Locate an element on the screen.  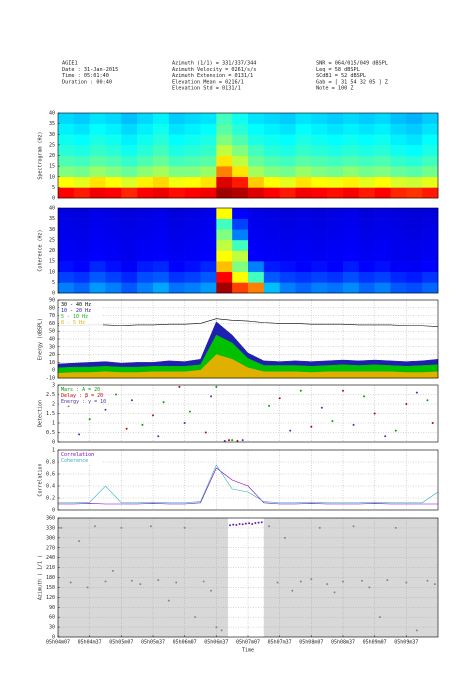
plot-frame is located at coordinates (248, 413).